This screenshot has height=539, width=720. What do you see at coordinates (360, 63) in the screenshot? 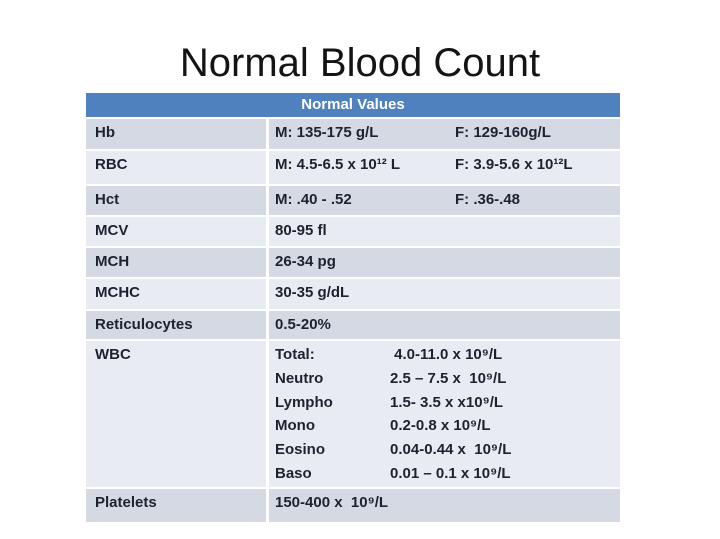
I see `page-title: Normal Blood Count` at bounding box center [360, 63].